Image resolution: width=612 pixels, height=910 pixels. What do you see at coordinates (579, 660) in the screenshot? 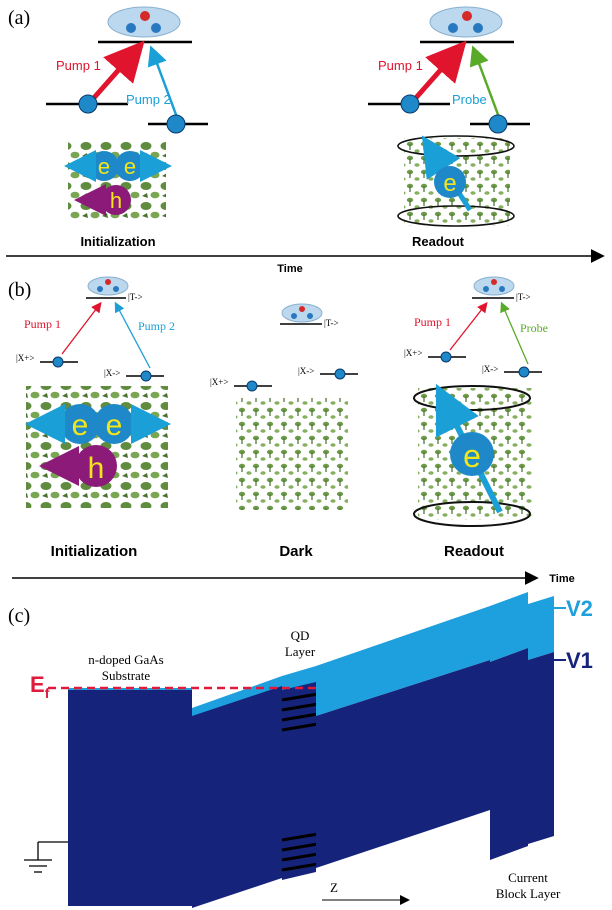
I see `v1-label: V1` at bounding box center [579, 660].